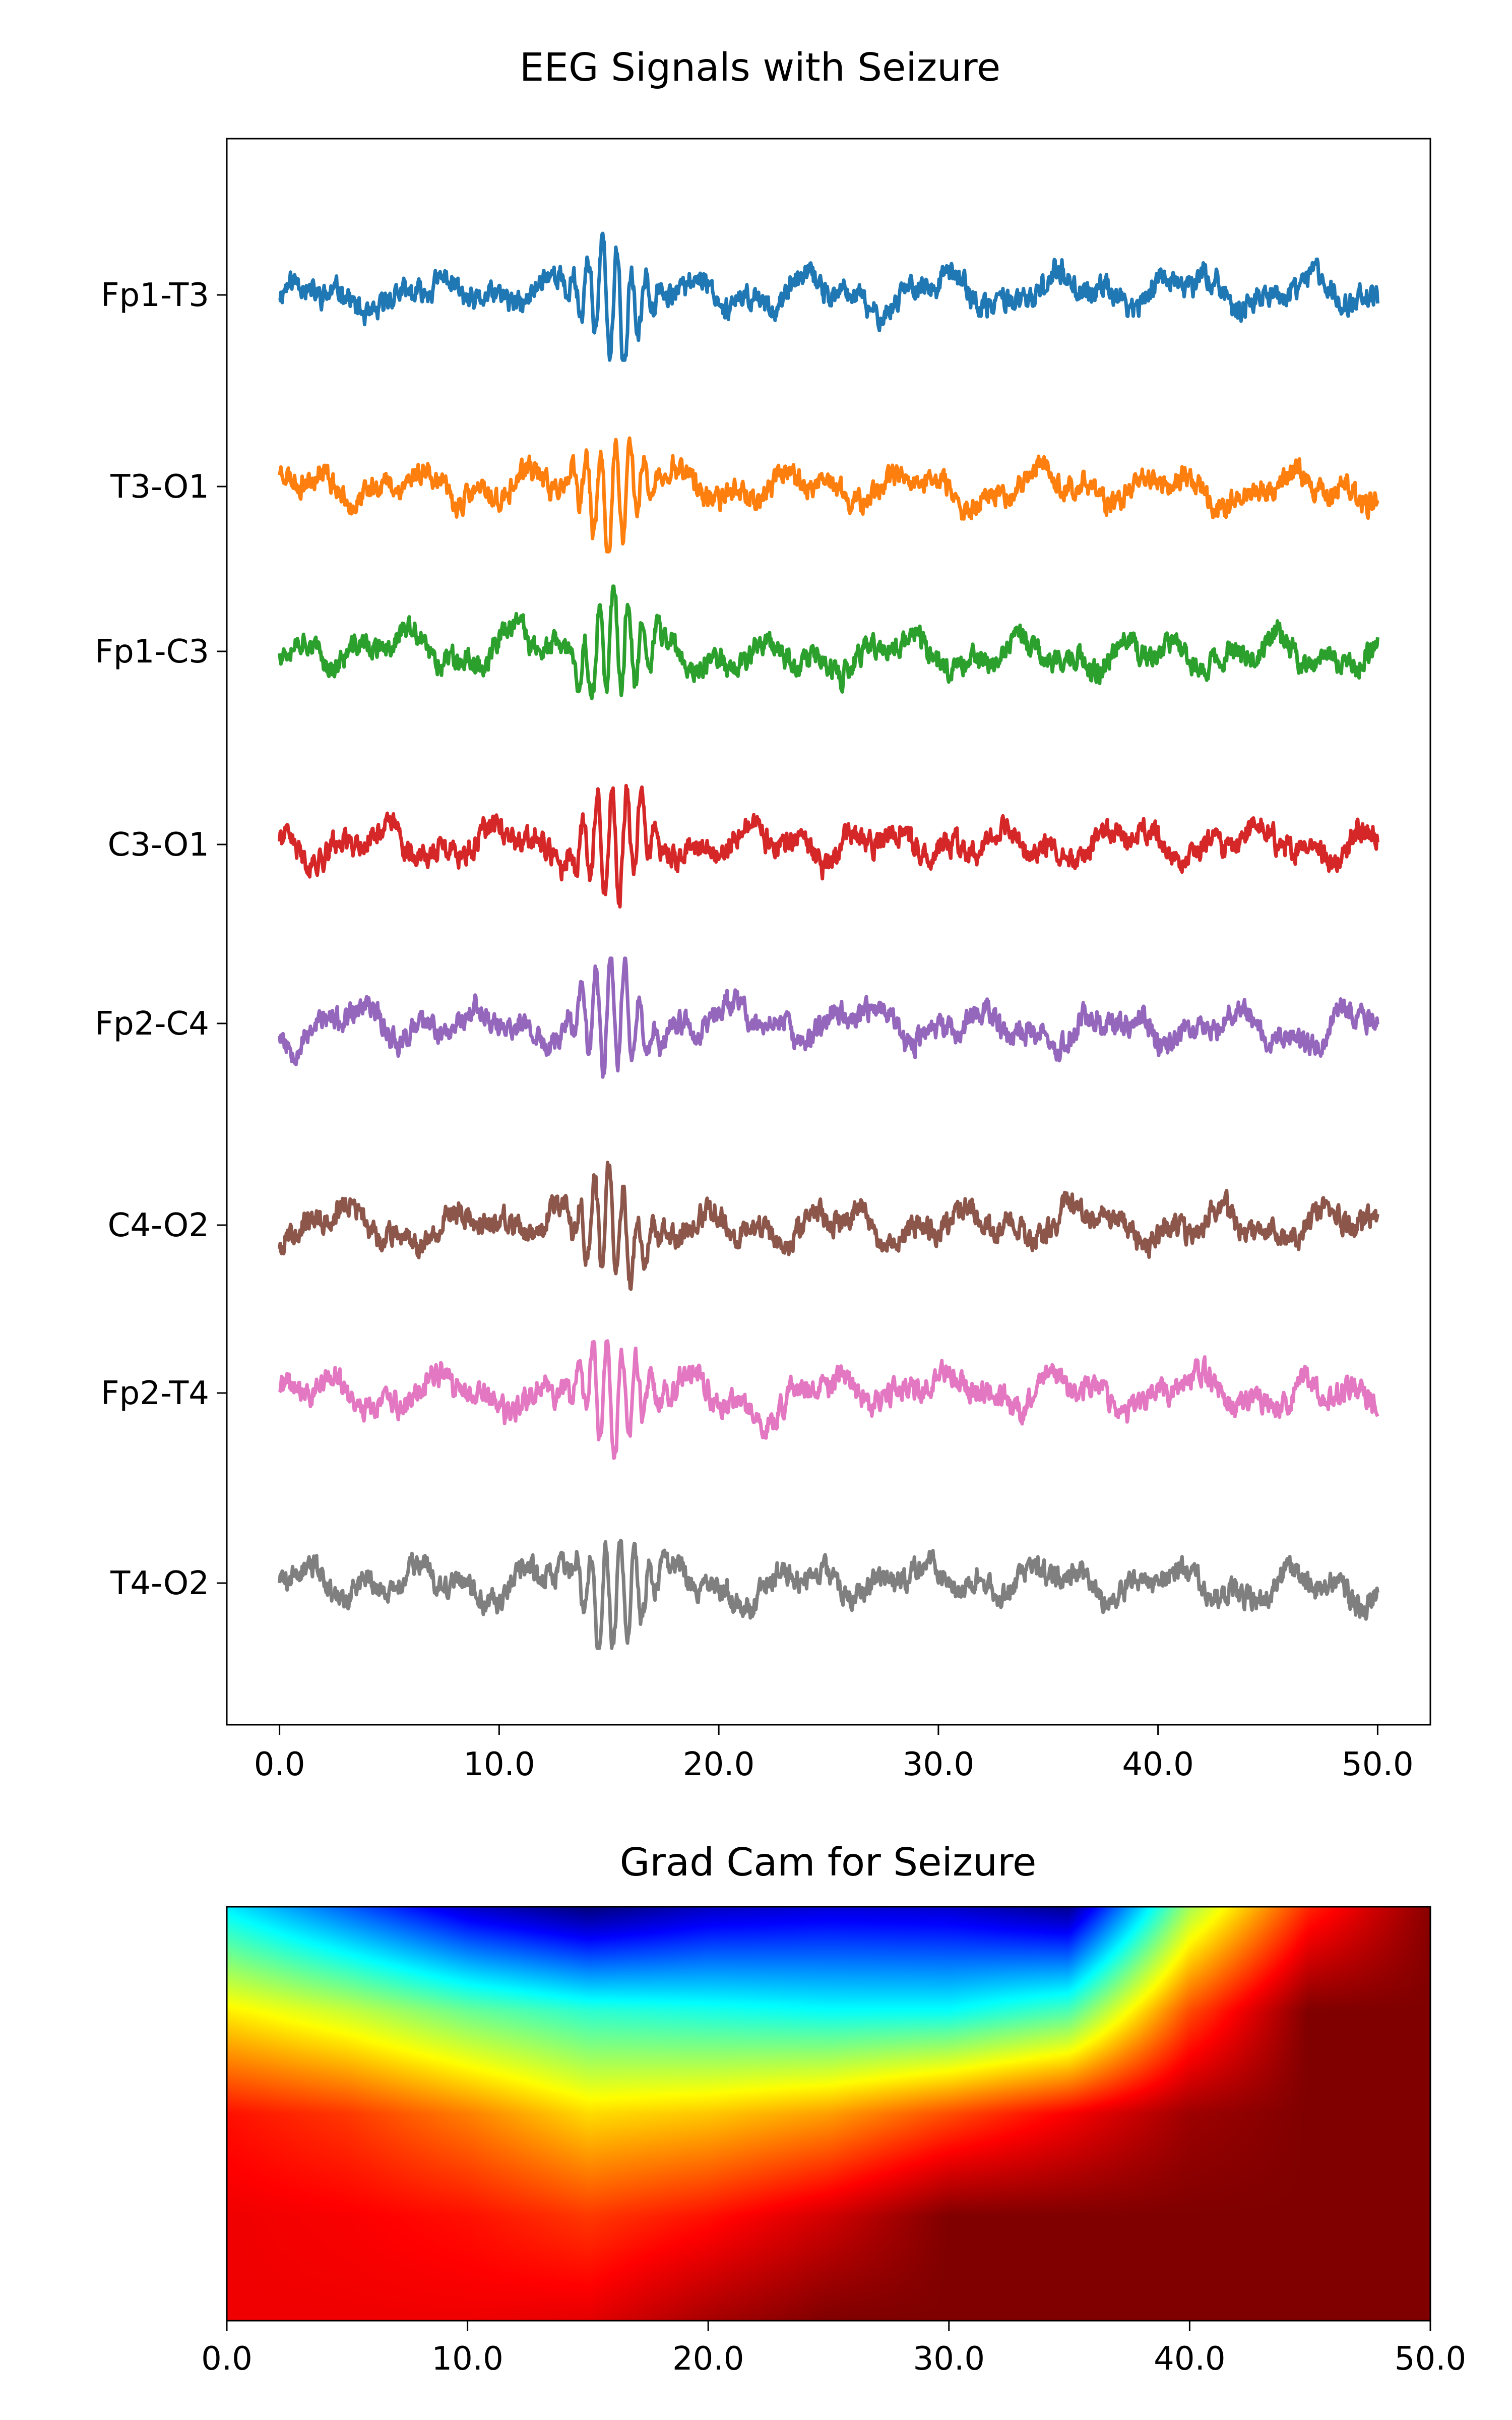 The height and width of the screenshot is (2420, 1512). I want to click on gradcam-x-tick-label: 10.0, so click(467, 2359).